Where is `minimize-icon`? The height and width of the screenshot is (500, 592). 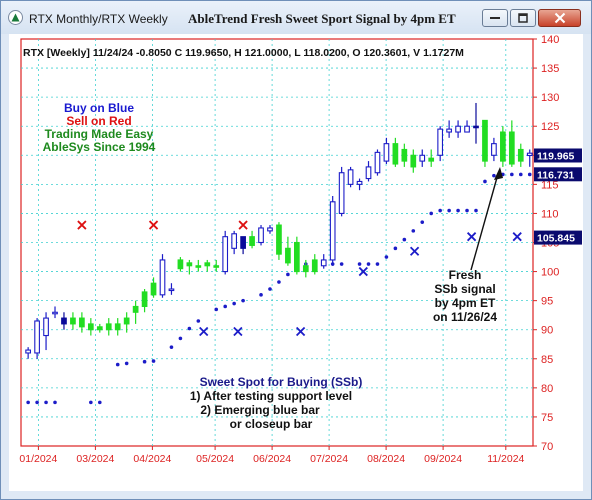 minimize-icon is located at coordinates (495, 18).